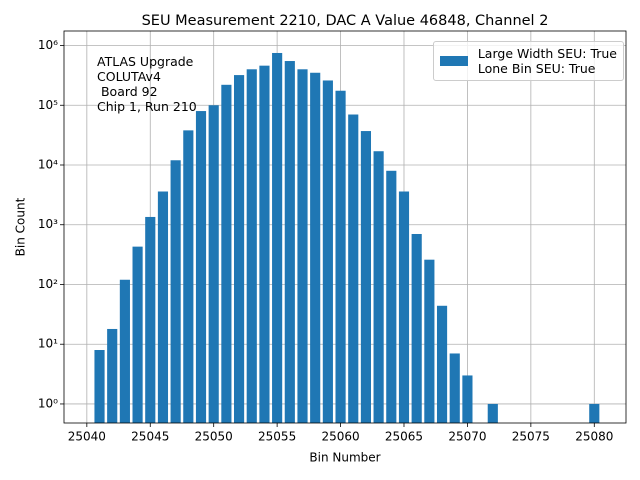 This screenshot has height=480, width=640. Describe the element at coordinates (48, 403) in the screenshot. I see `y-tick-label: 10⁰` at that location.